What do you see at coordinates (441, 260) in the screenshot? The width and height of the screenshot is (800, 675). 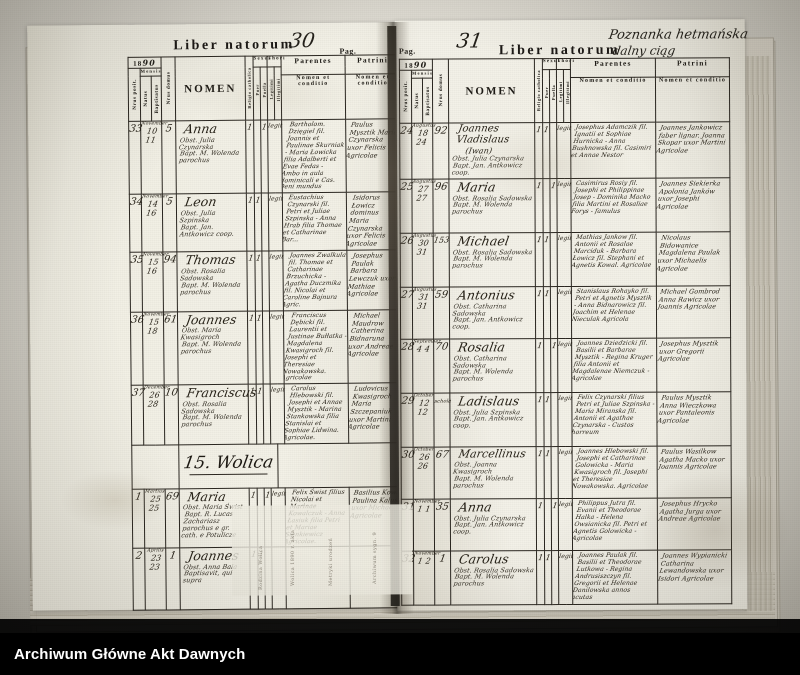 I see `cell-domus: 153` at bounding box center [441, 260].